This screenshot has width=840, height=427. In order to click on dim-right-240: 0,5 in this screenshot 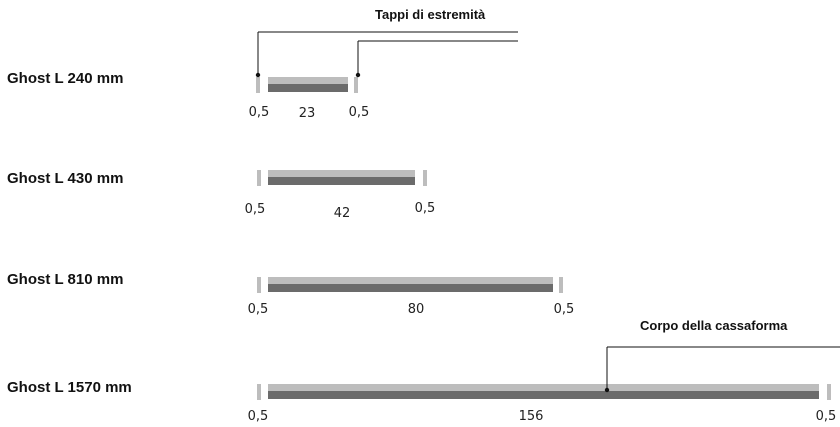, I will do `click(359, 112)`.